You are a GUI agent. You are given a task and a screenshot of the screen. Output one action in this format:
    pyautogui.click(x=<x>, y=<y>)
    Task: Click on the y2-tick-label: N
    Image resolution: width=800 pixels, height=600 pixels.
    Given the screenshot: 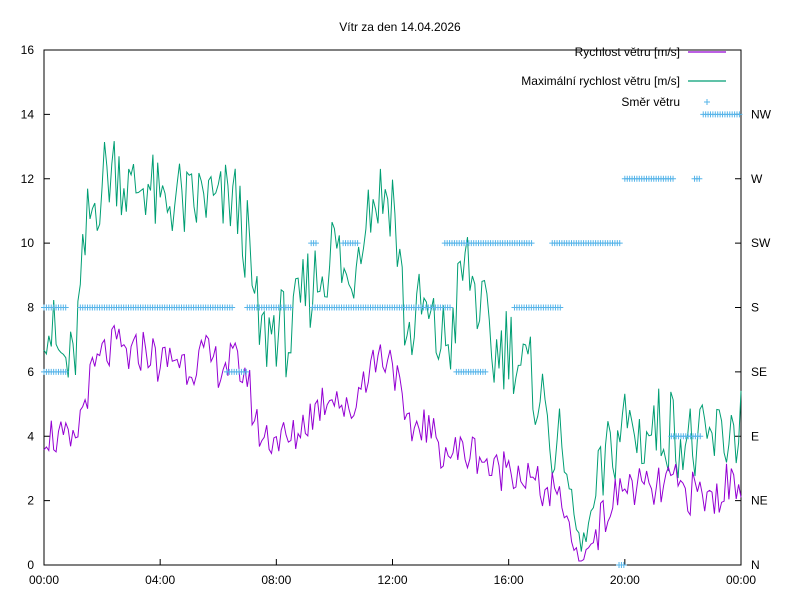 What is the action you would take?
    pyautogui.click(x=755, y=565)
    